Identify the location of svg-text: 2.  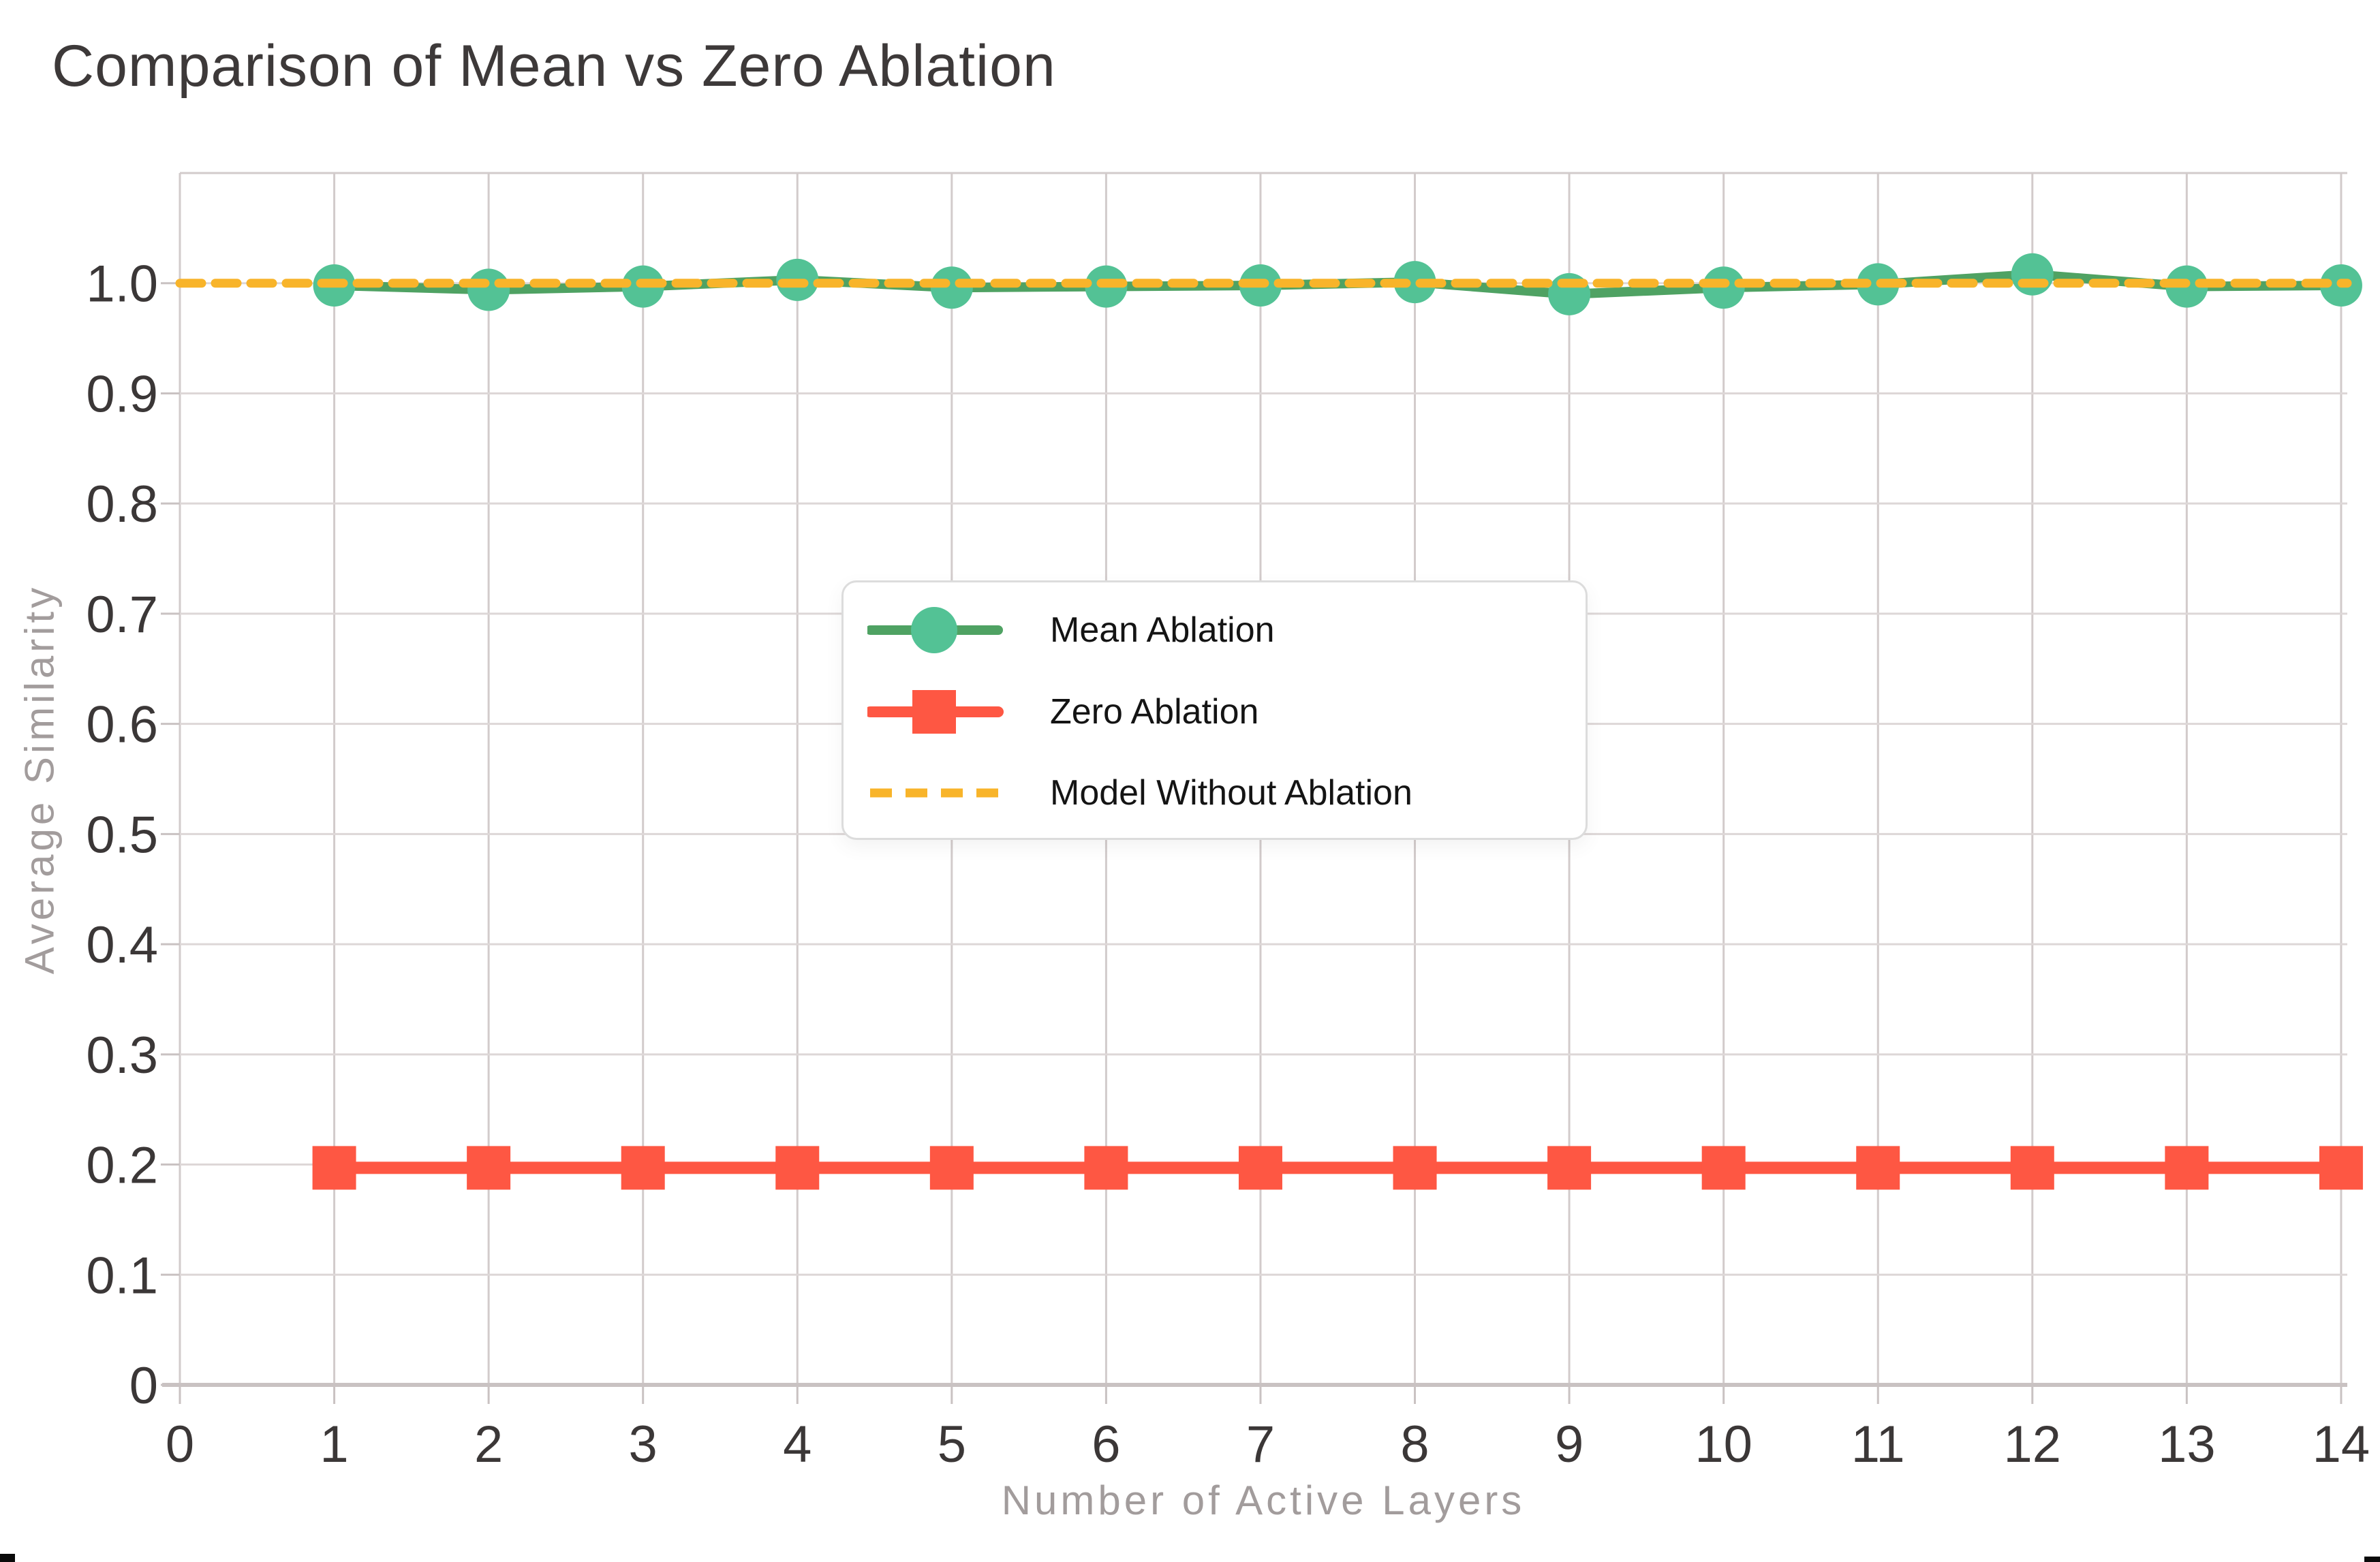
(488, 1445).